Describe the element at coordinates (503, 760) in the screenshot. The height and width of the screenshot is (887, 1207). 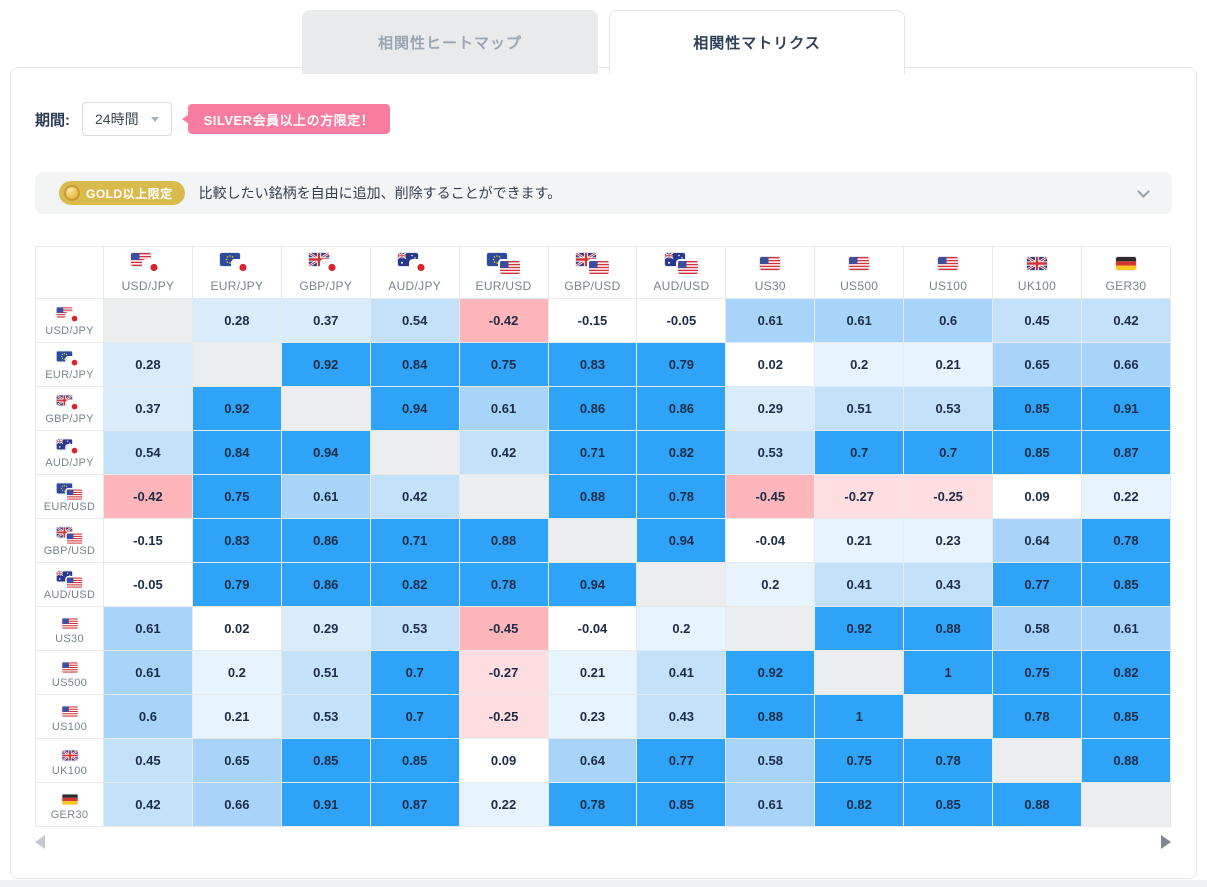
I see `matrix-cell: 0.09` at that location.